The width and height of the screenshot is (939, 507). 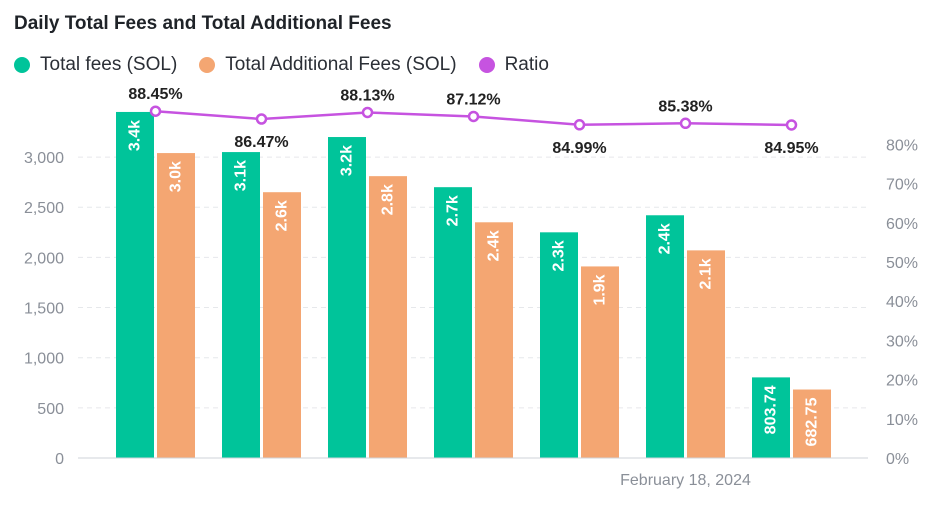 What do you see at coordinates (109, 64) in the screenshot?
I see `legend-label-total-fees: Total fees (SOL)` at bounding box center [109, 64].